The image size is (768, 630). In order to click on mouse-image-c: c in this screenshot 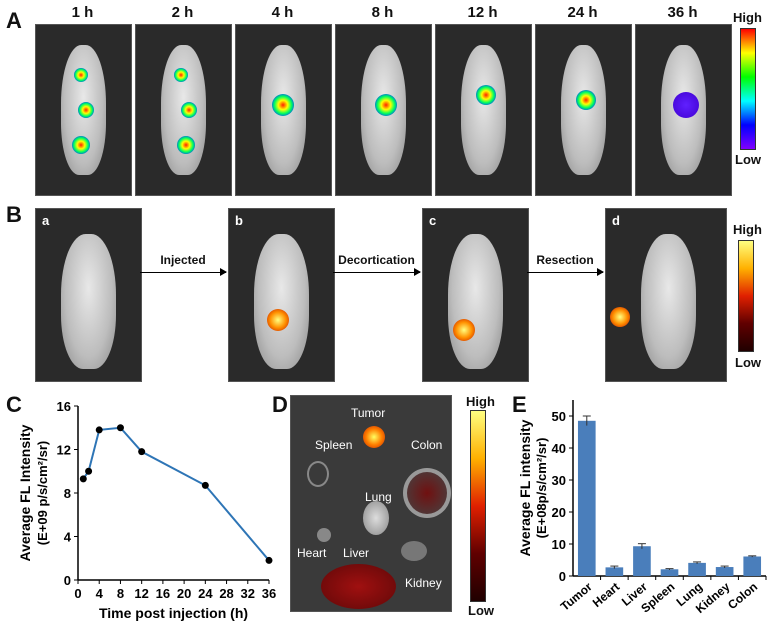, I will do `click(475, 295)`.